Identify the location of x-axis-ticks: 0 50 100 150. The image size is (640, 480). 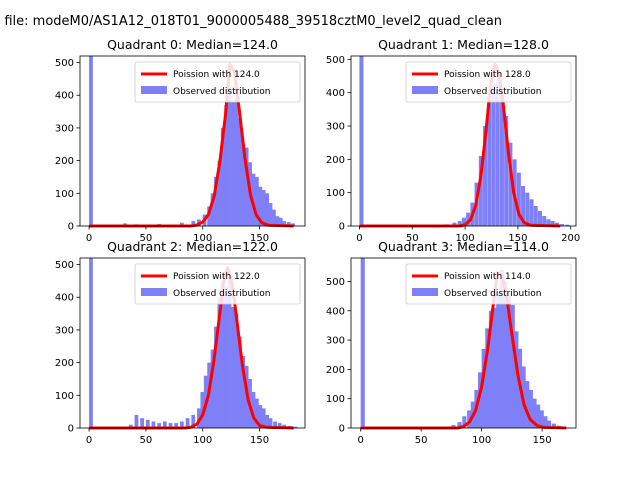
(454, 437).